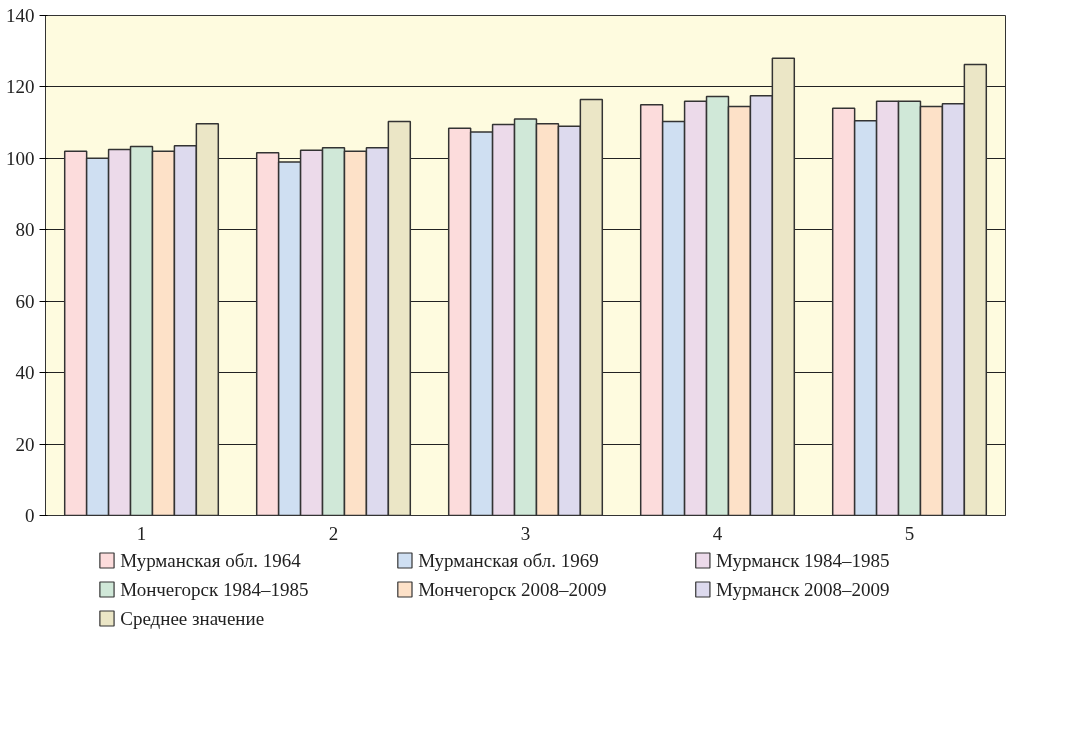 This screenshot has height=736, width=1065. What do you see at coordinates (333, 533) in the screenshot?
I see `x-tick-label: 2` at bounding box center [333, 533].